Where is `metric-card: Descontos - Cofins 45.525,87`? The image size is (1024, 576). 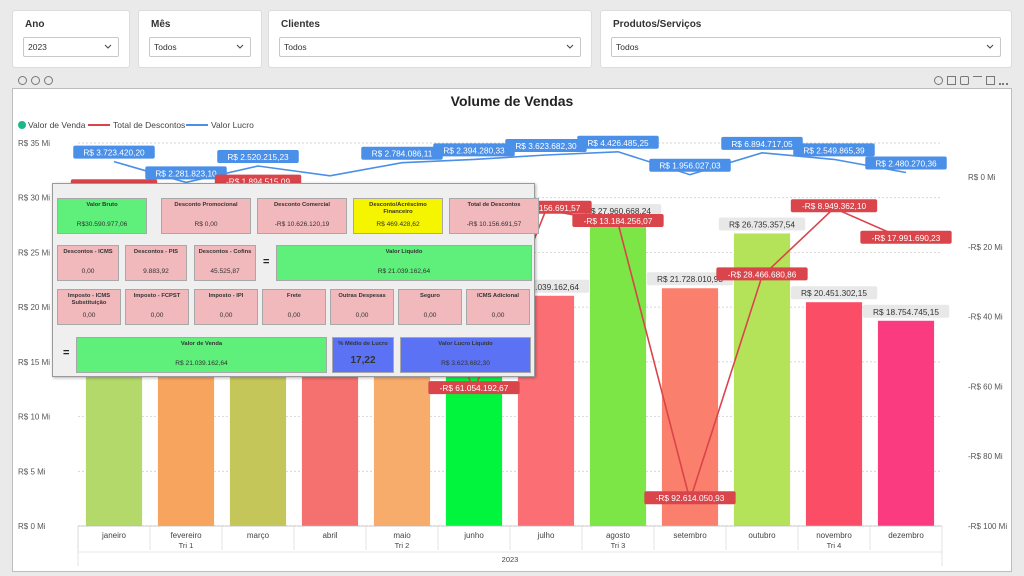
metric-card: Descontos - Cofins 45.525,87 is located at coordinates (225, 263).